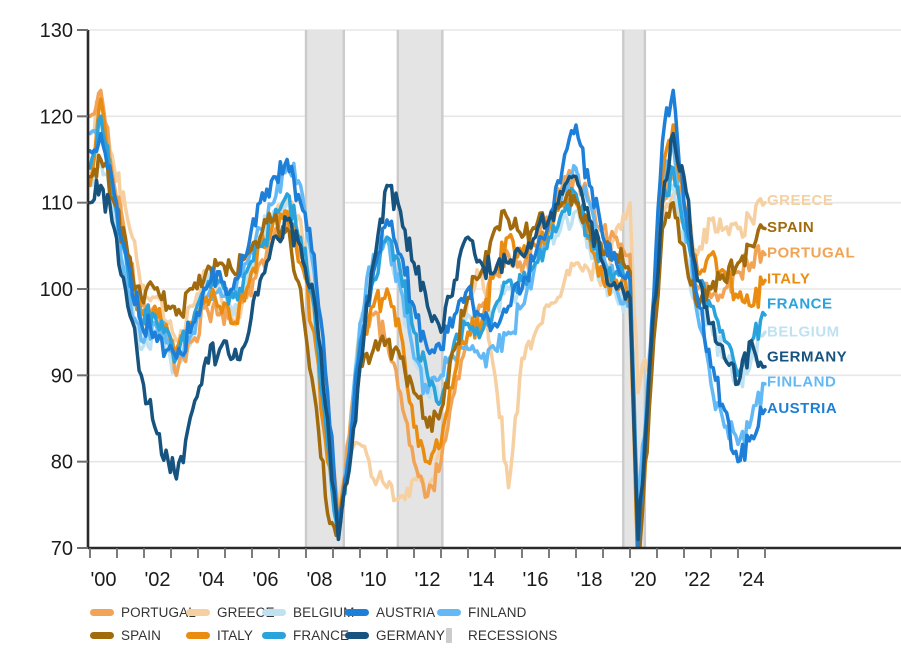 The height and width of the screenshot is (658, 901). What do you see at coordinates (274, 635) in the screenshot?
I see `legend-swatch-france` at bounding box center [274, 635].